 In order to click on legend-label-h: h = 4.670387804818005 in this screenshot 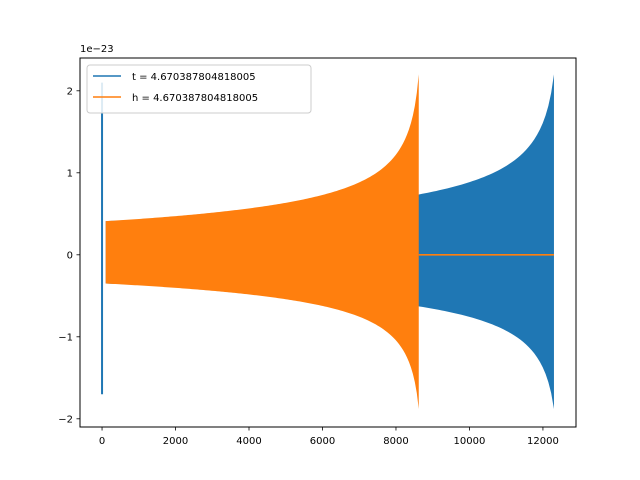, I will do `click(195, 98)`.